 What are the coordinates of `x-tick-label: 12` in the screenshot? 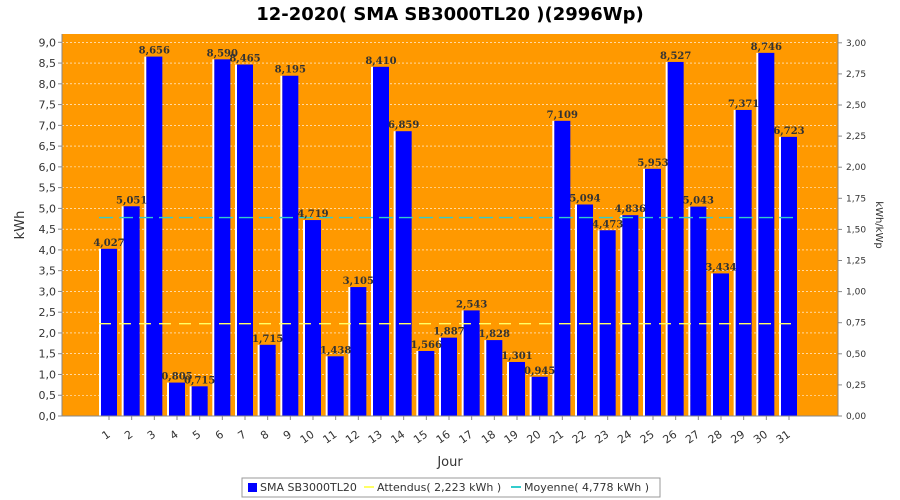 It's located at (352, 437).